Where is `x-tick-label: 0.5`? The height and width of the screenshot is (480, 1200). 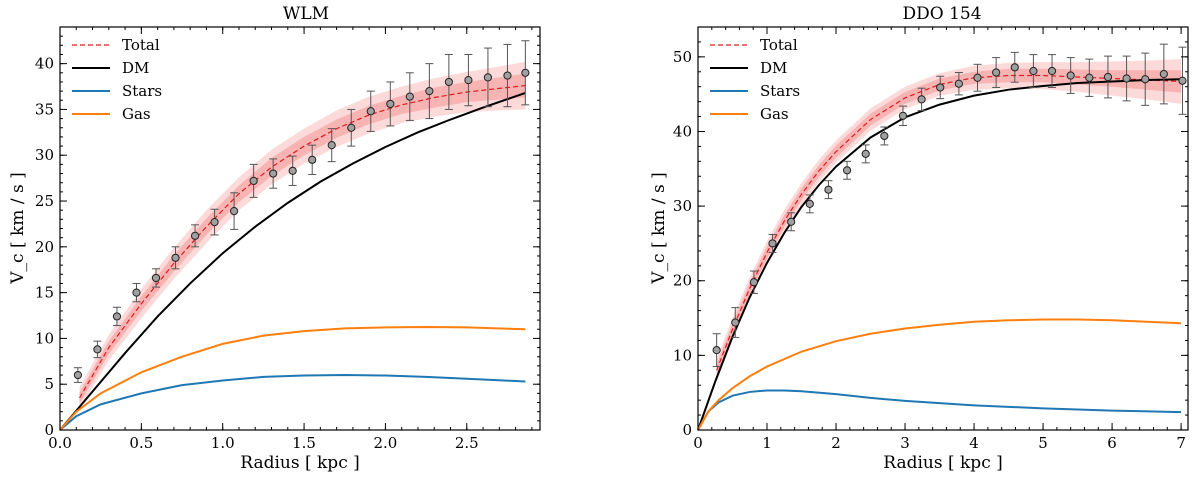
x-tick-label: 0.5 is located at coordinates (141, 443).